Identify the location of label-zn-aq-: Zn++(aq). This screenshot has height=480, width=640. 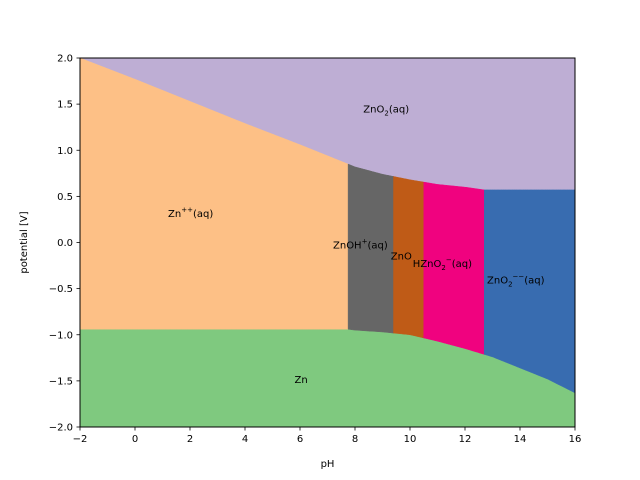
(190, 213).